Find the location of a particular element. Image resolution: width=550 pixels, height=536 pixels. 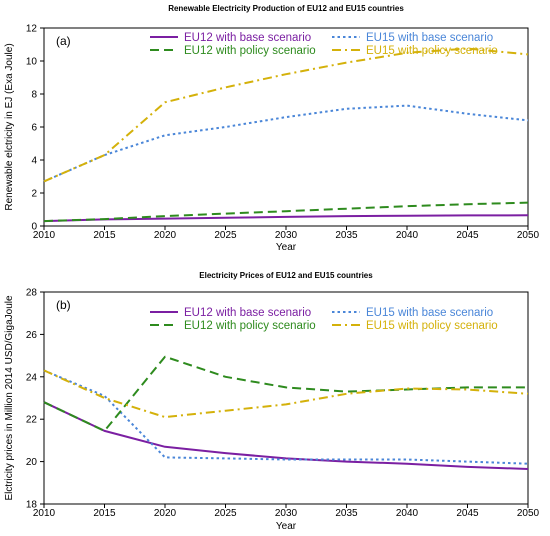

chart-b-x-tick-label: 2045 is located at coordinates (467, 513).